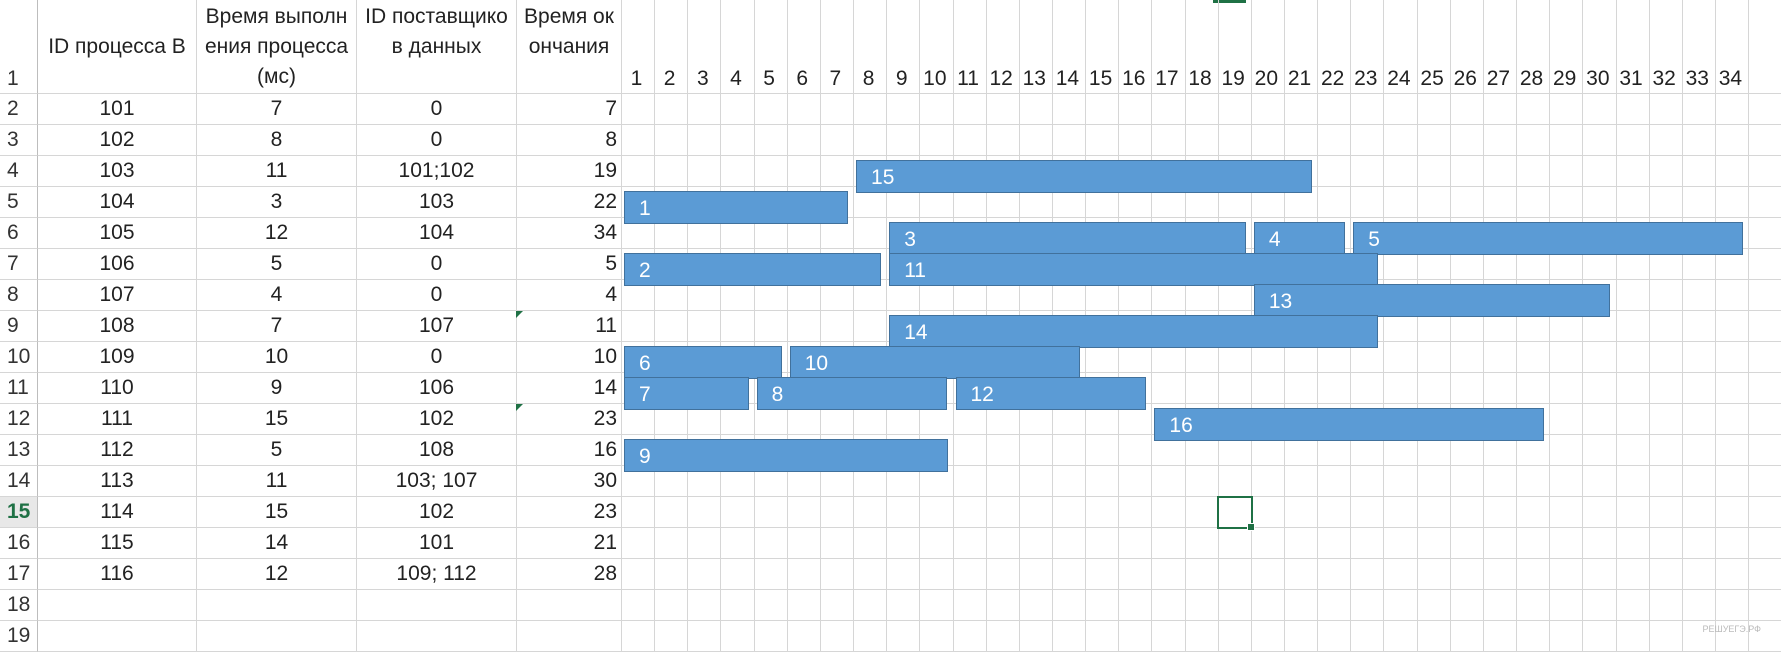 This screenshot has width=1781, height=657. I want to click on cell-process-id: 104, so click(117, 202).